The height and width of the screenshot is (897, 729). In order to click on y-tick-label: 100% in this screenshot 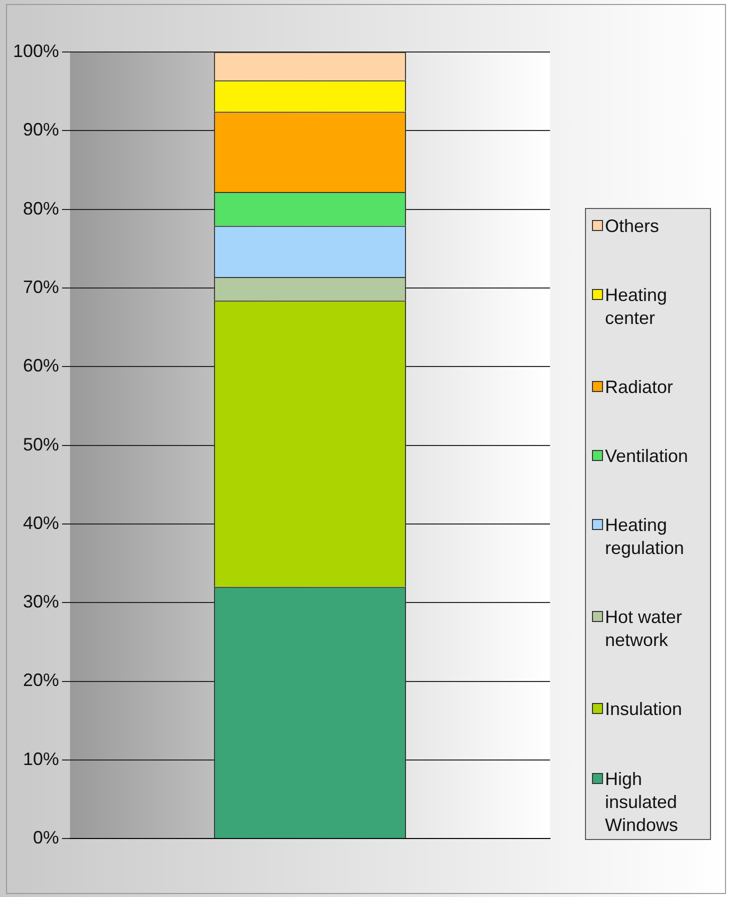, I will do `click(36, 50)`.